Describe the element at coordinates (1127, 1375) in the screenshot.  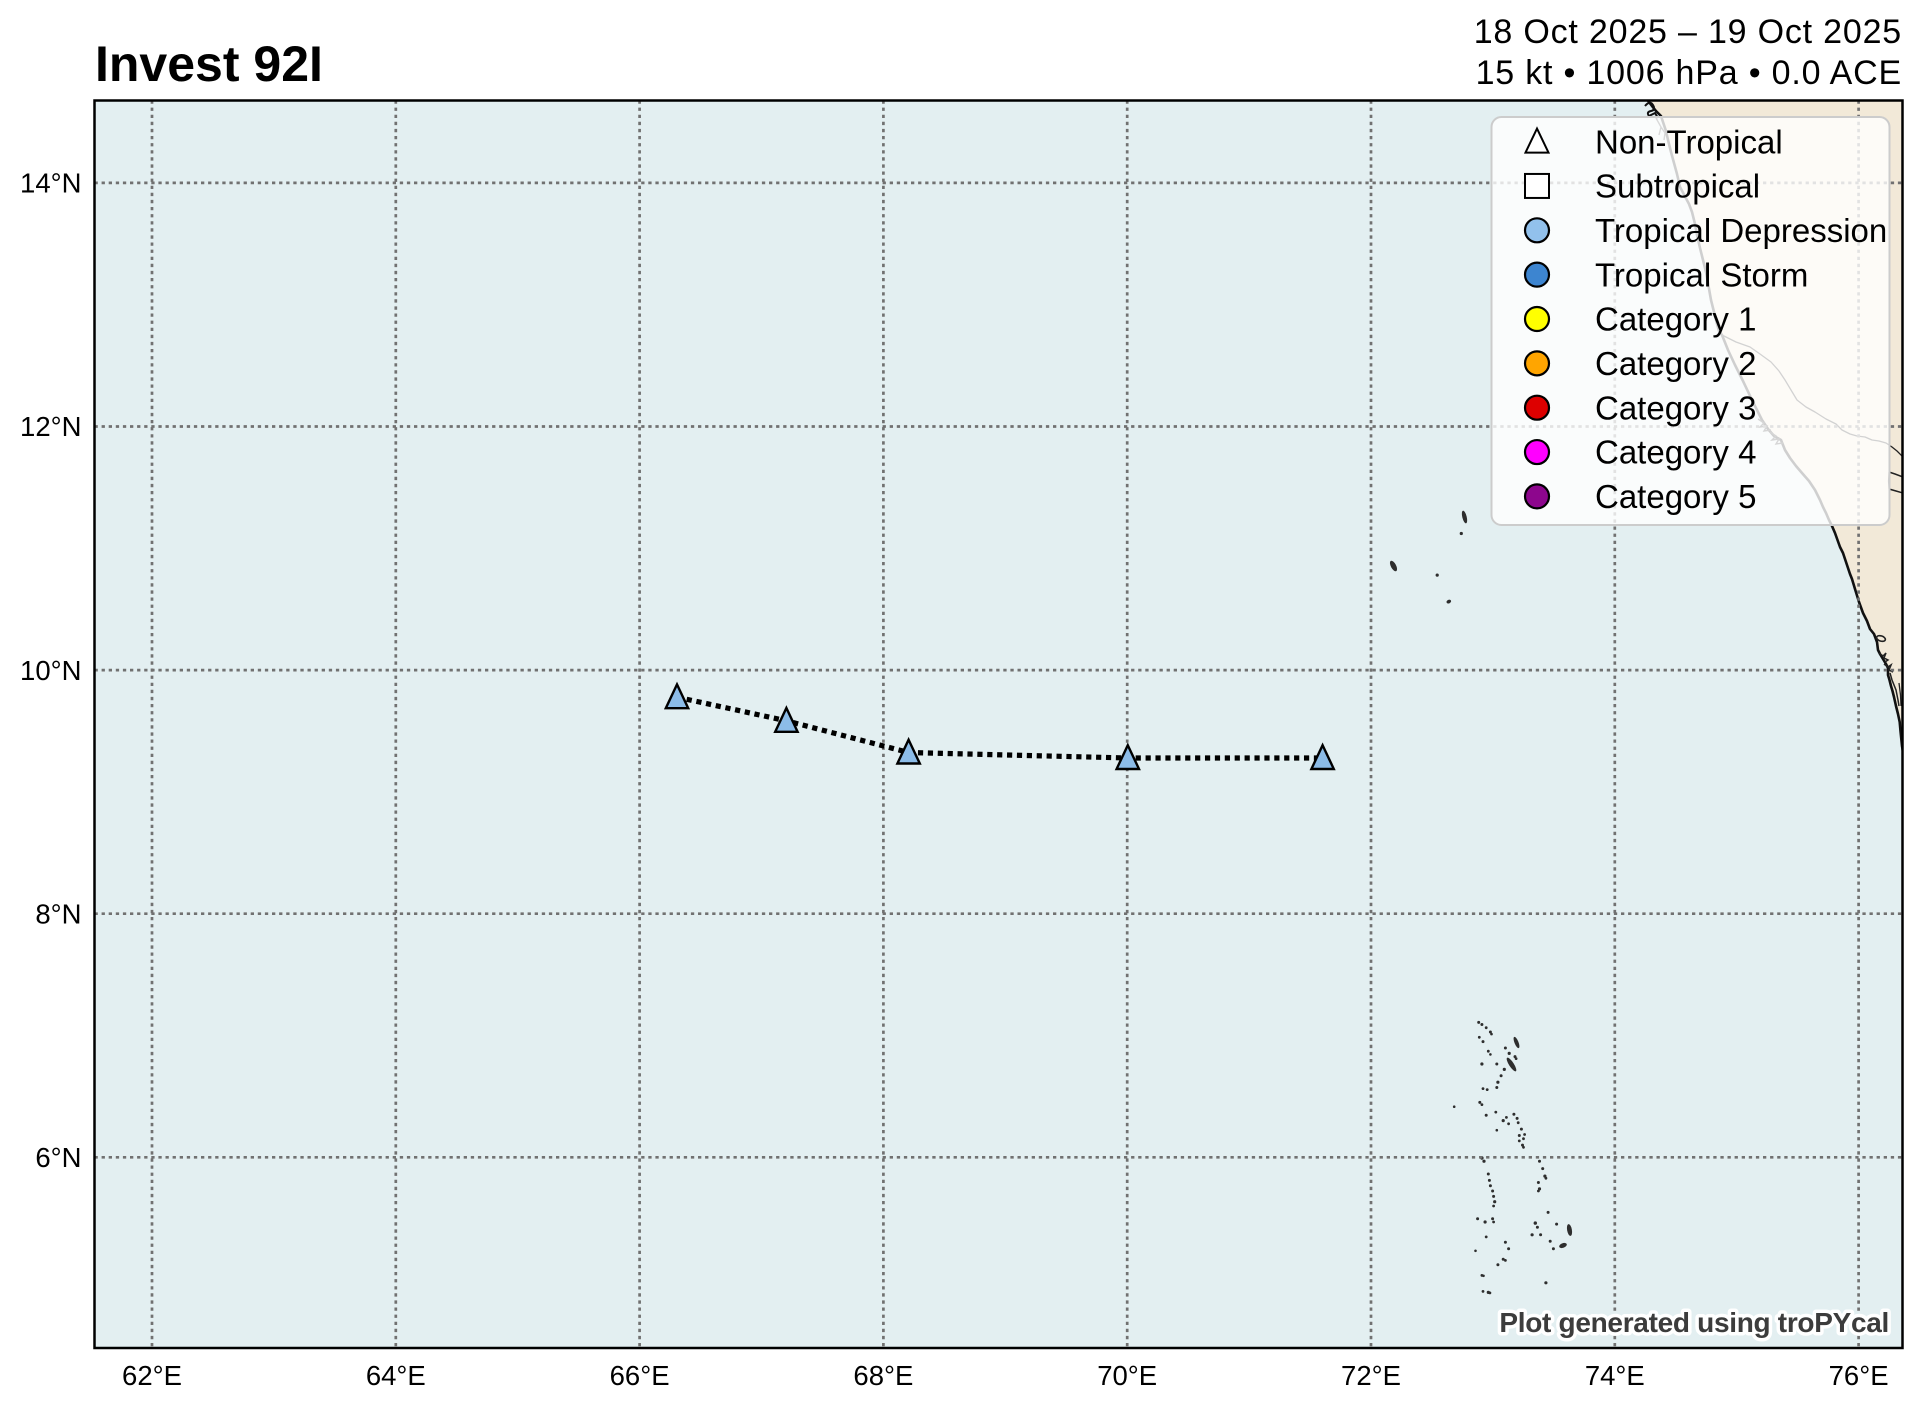
I see `svg-text: 70°E` at that location.